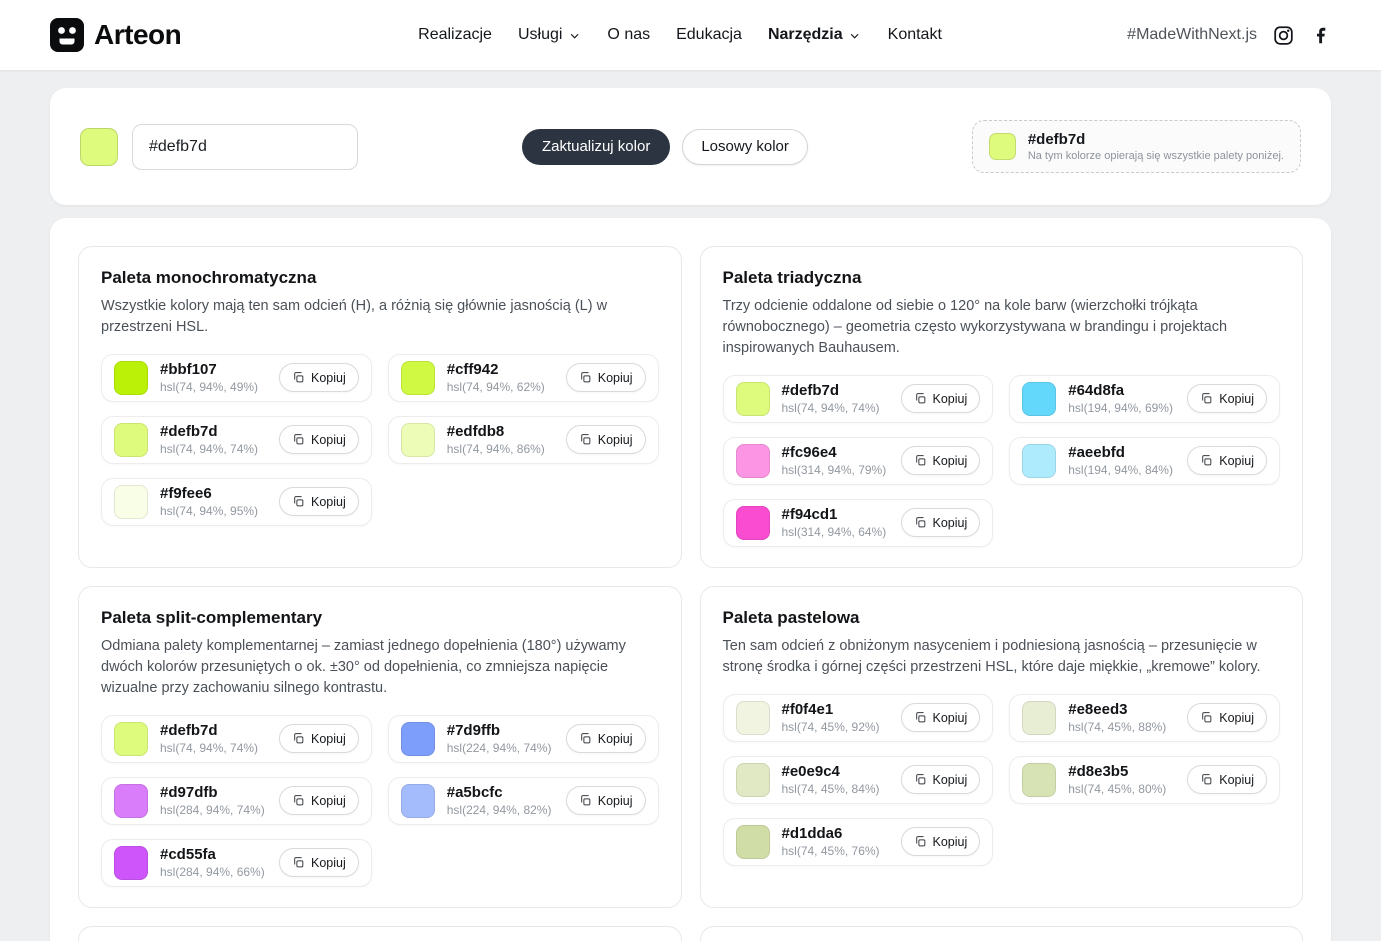 This screenshot has height=941, width=1381. What do you see at coordinates (596, 146) in the screenshot?
I see `update-color-button: Zaktualizuj kolor` at bounding box center [596, 146].